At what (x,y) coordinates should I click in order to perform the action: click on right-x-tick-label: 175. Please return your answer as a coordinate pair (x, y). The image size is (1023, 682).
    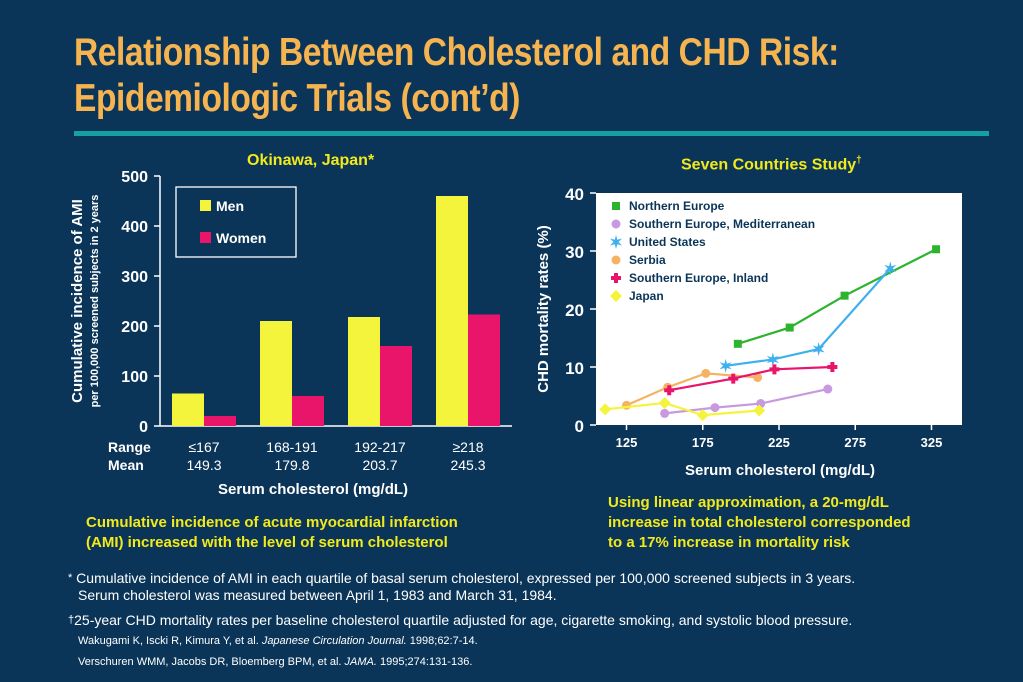
    Looking at the image, I should click on (703, 442).